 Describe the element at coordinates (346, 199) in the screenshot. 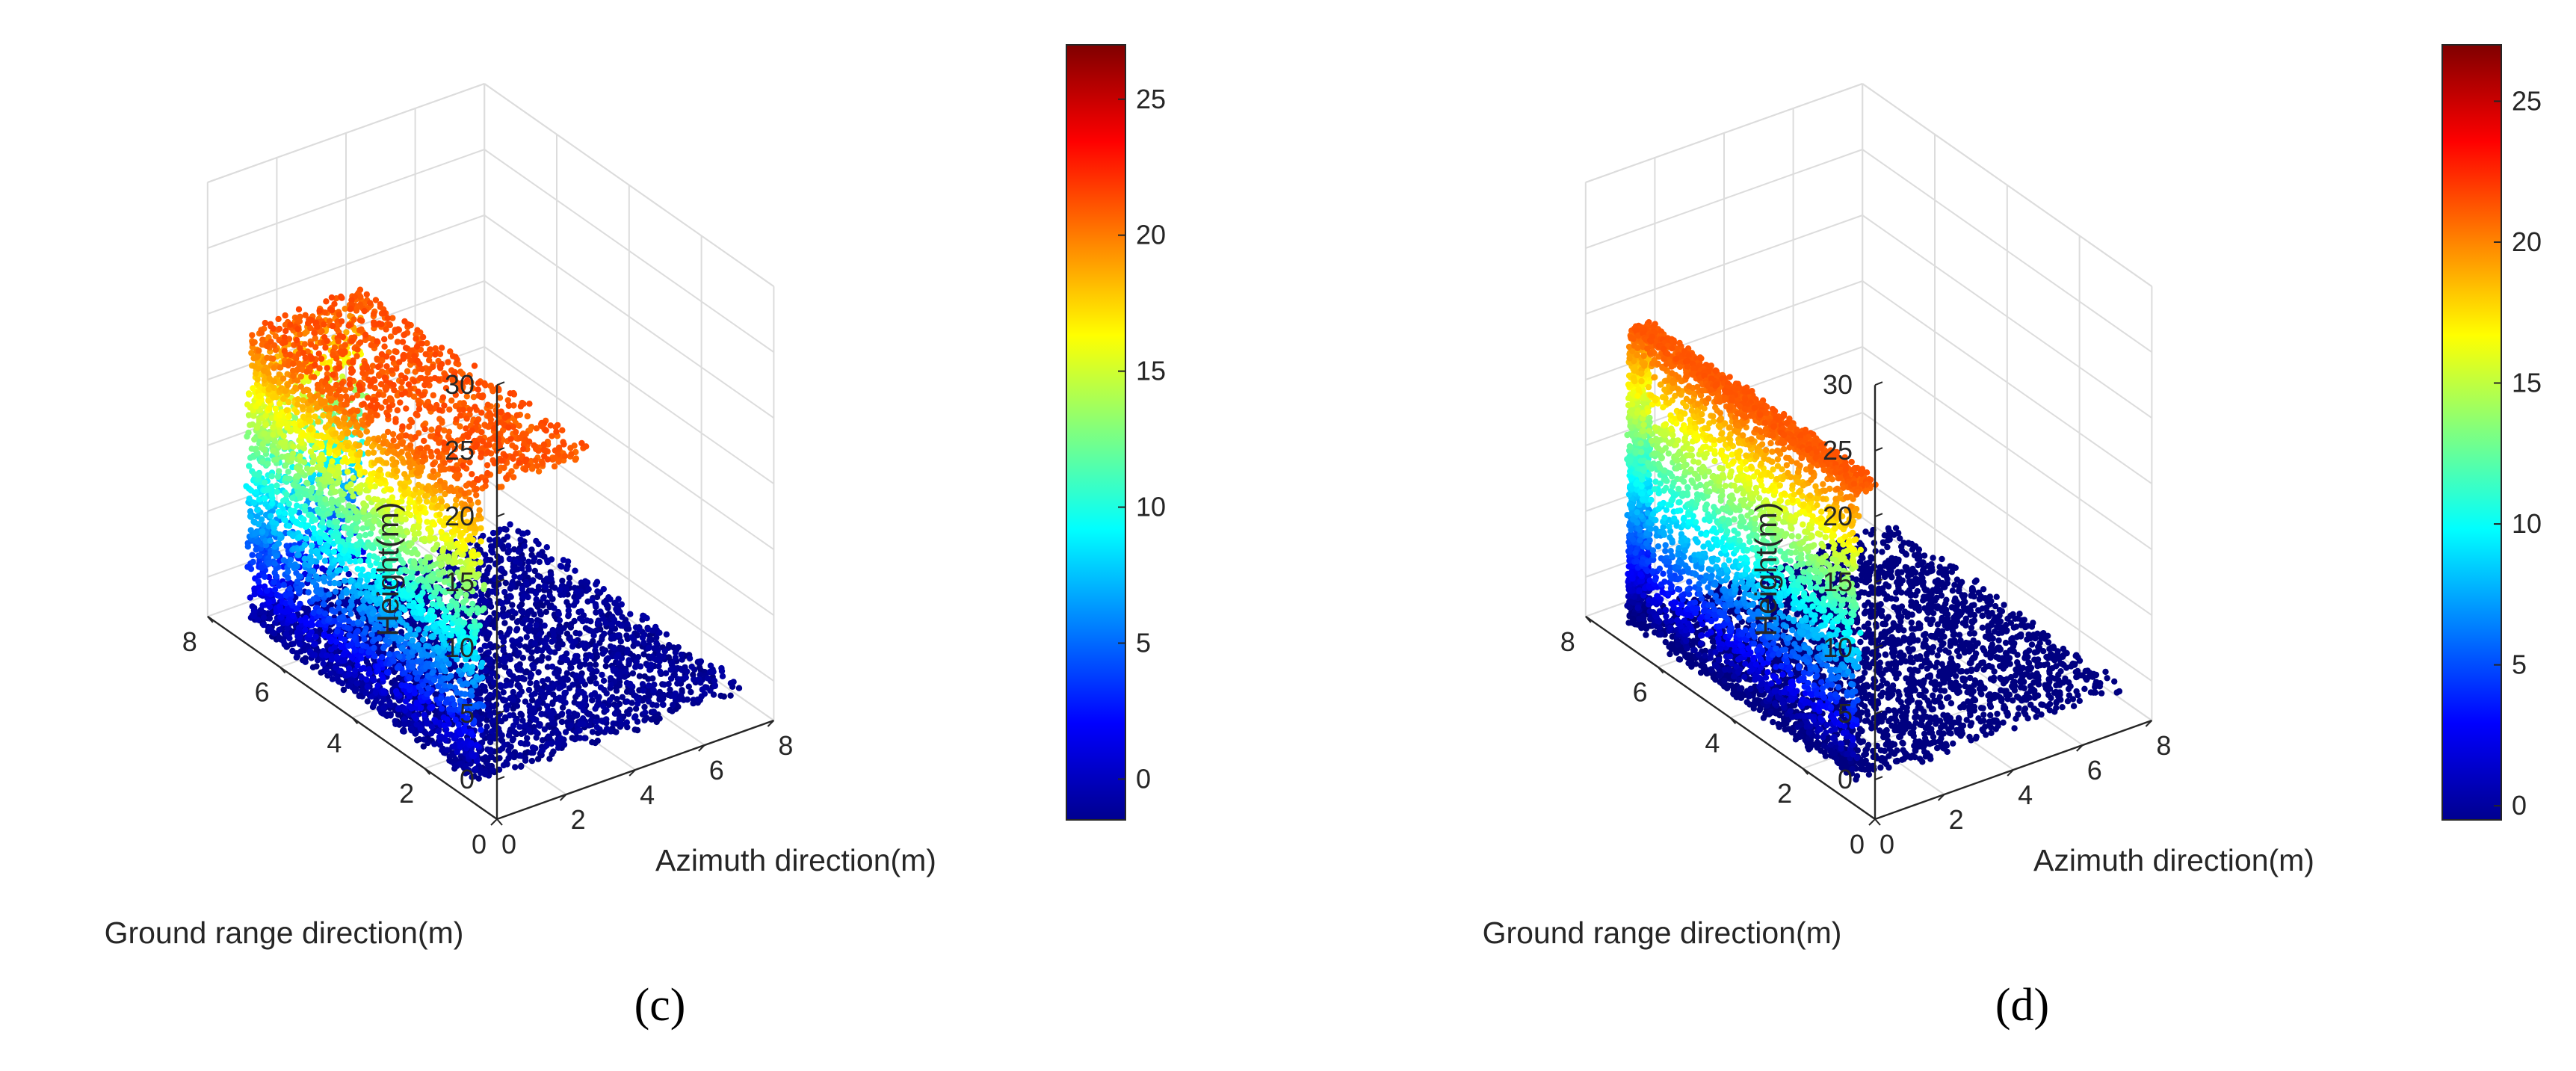

I see `grid-line` at that location.